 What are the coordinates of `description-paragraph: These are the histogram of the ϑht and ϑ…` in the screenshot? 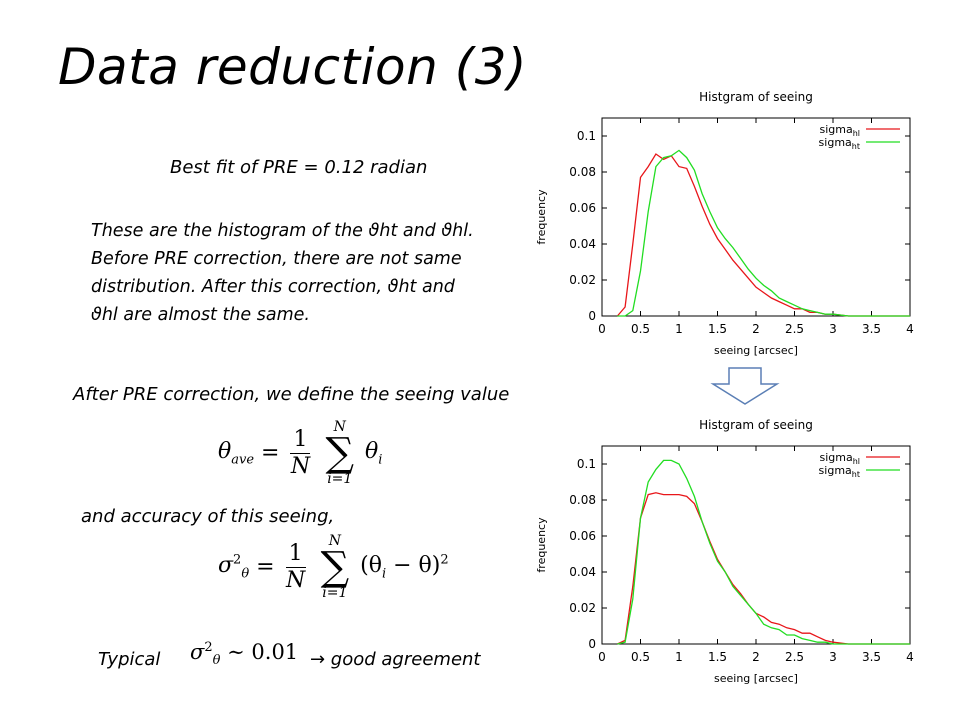 It's located at (311, 273).